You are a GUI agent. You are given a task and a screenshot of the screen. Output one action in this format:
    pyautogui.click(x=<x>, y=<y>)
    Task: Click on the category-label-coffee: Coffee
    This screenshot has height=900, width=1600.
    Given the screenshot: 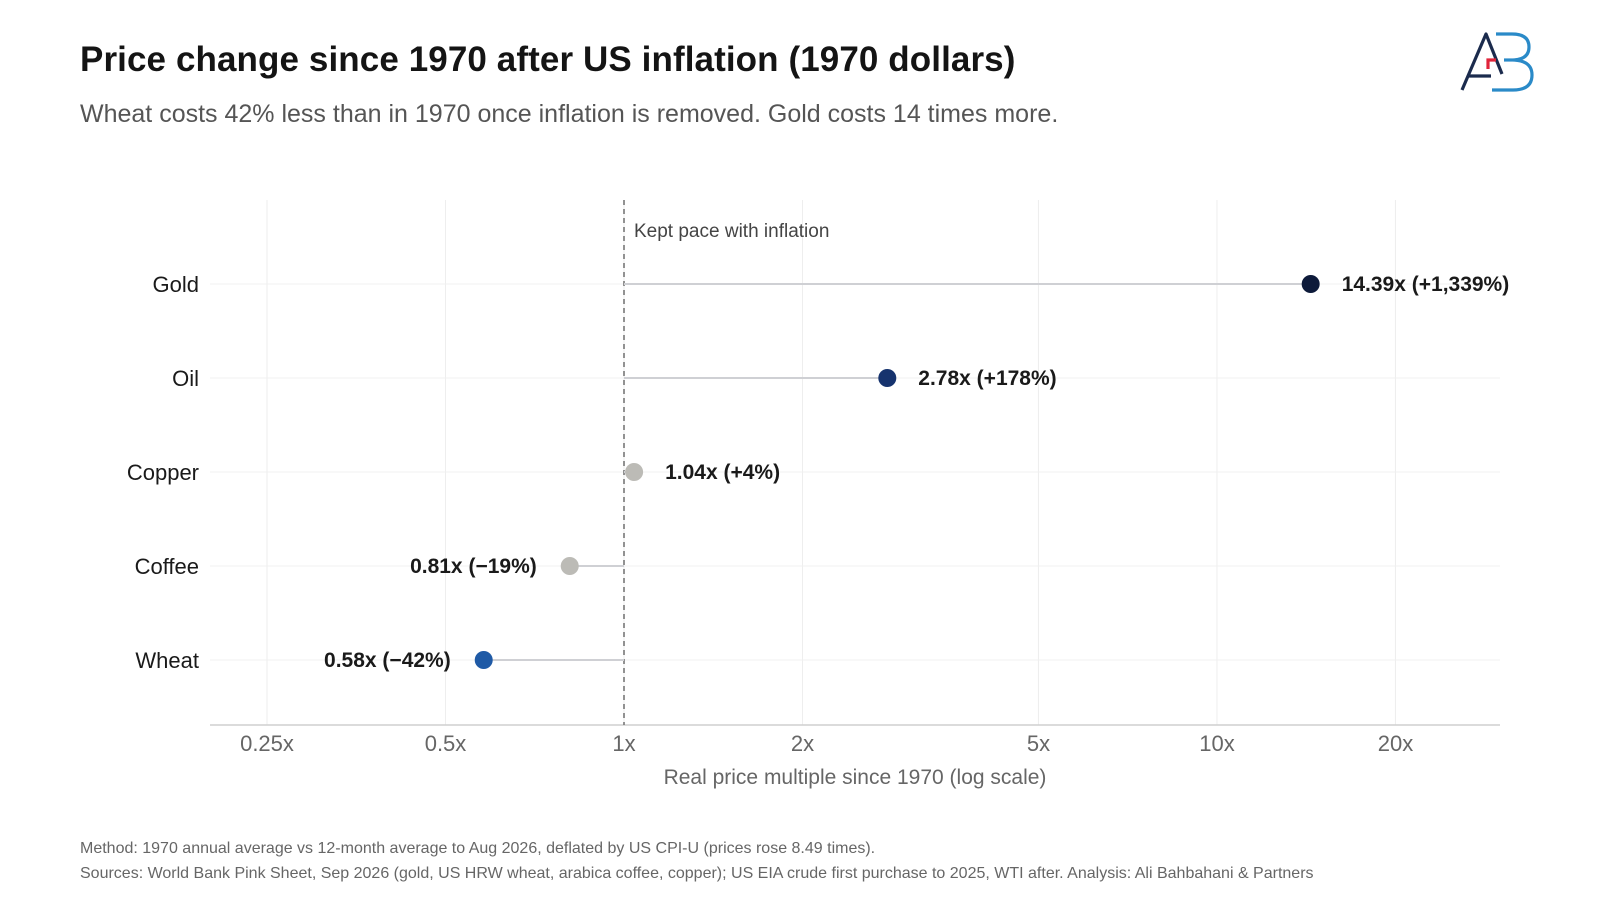 What is the action you would take?
    pyautogui.click(x=167, y=566)
    